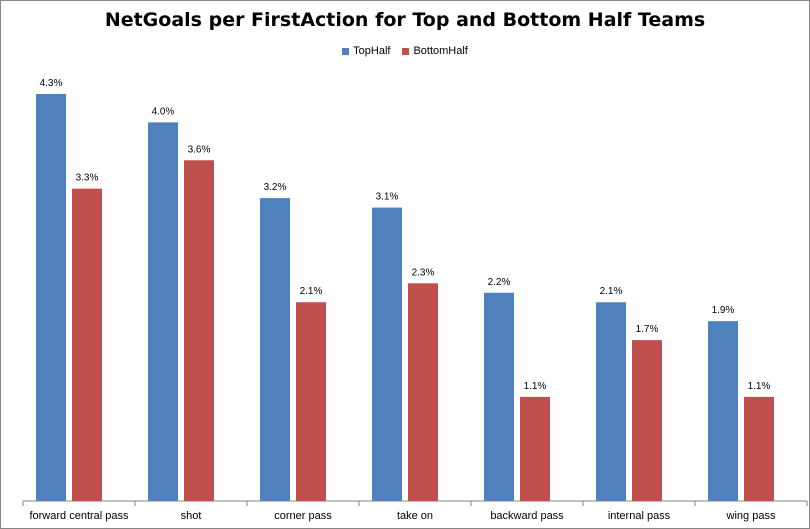 Image resolution: width=810 pixels, height=529 pixels. I want to click on data-label-bottomhalf-2: 2.1%, so click(311, 291).